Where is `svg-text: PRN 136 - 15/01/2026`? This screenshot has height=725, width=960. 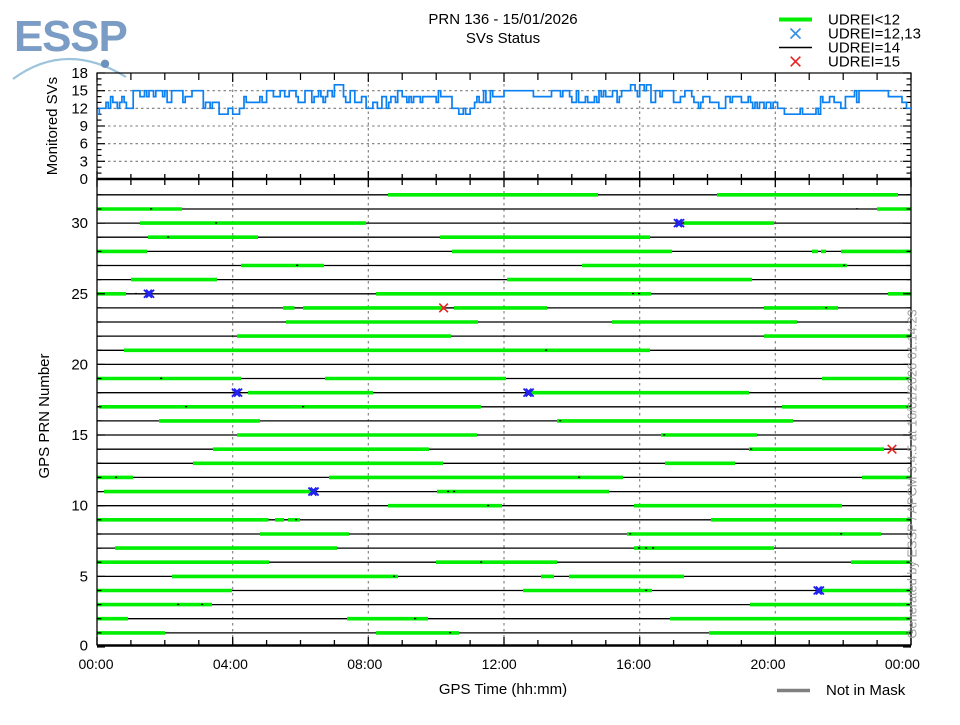 svg-text: PRN 136 - 15/01/2026 is located at coordinates (502, 19).